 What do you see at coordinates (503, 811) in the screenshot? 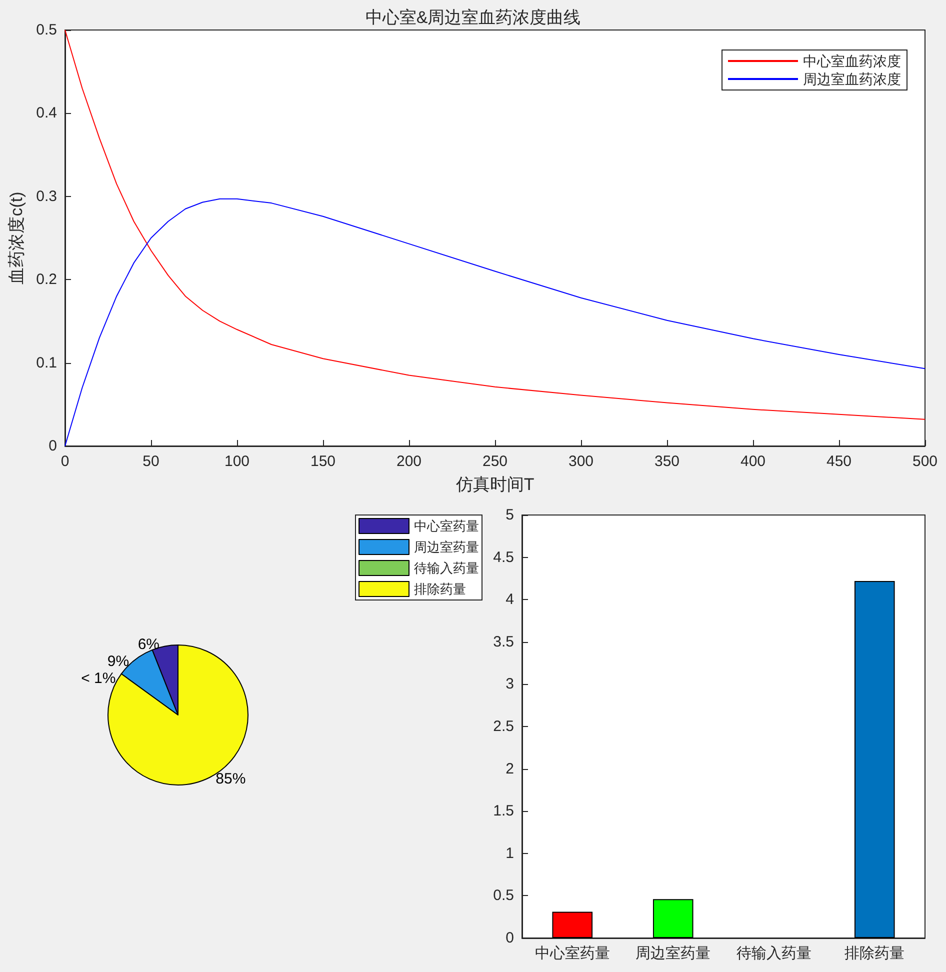
I see `y-tick-label: 1.5` at bounding box center [503, 811].